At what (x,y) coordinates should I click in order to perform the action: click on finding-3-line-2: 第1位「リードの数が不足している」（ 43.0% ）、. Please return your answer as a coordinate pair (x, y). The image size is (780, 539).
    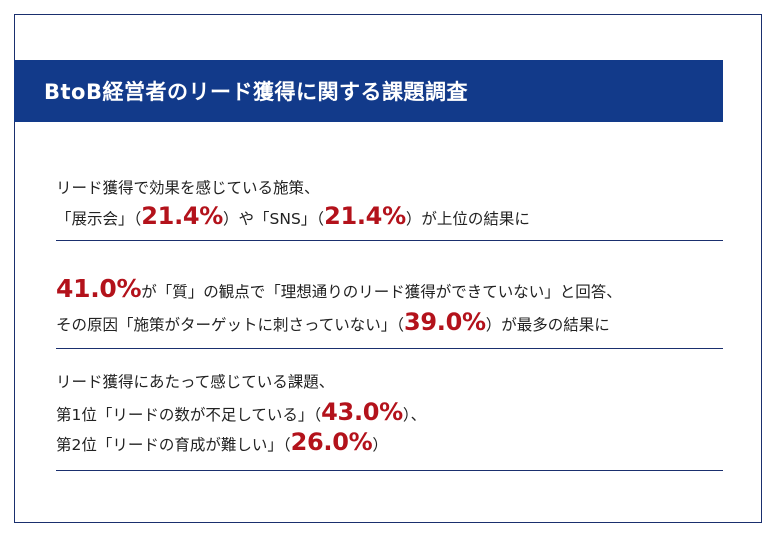
    Looking at the image, I should click on (389, 413).